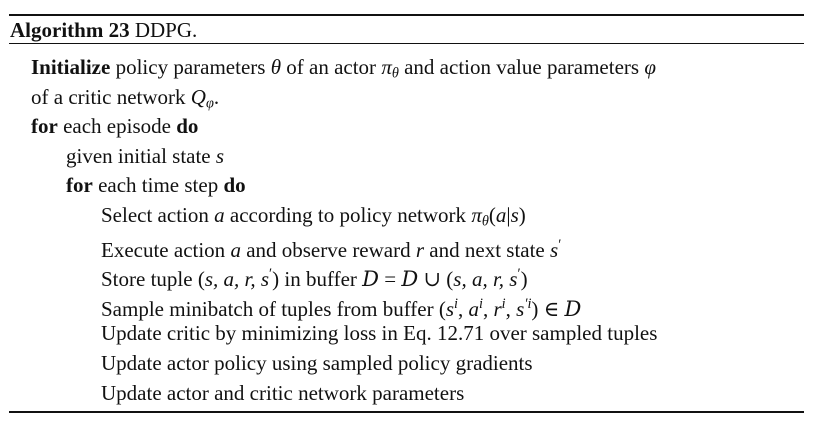 Image resolution: width=831 pixels, height=433 pixels. Describe the element at coordinates (198, 96) in the screenshot. I see `math-symbol: Q` at that location.